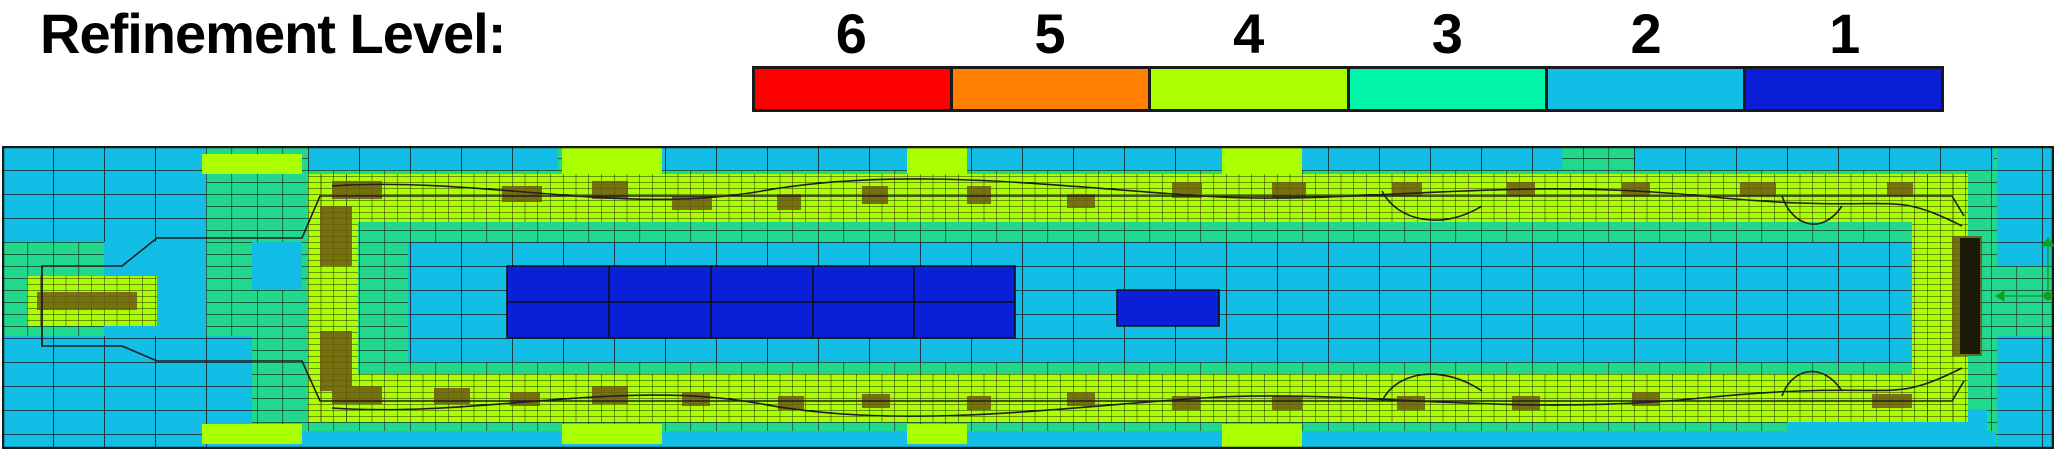 The height and width of the screenshot is (451, 2056). I want to click on legend-label-4: 4, so click(1249, 33).